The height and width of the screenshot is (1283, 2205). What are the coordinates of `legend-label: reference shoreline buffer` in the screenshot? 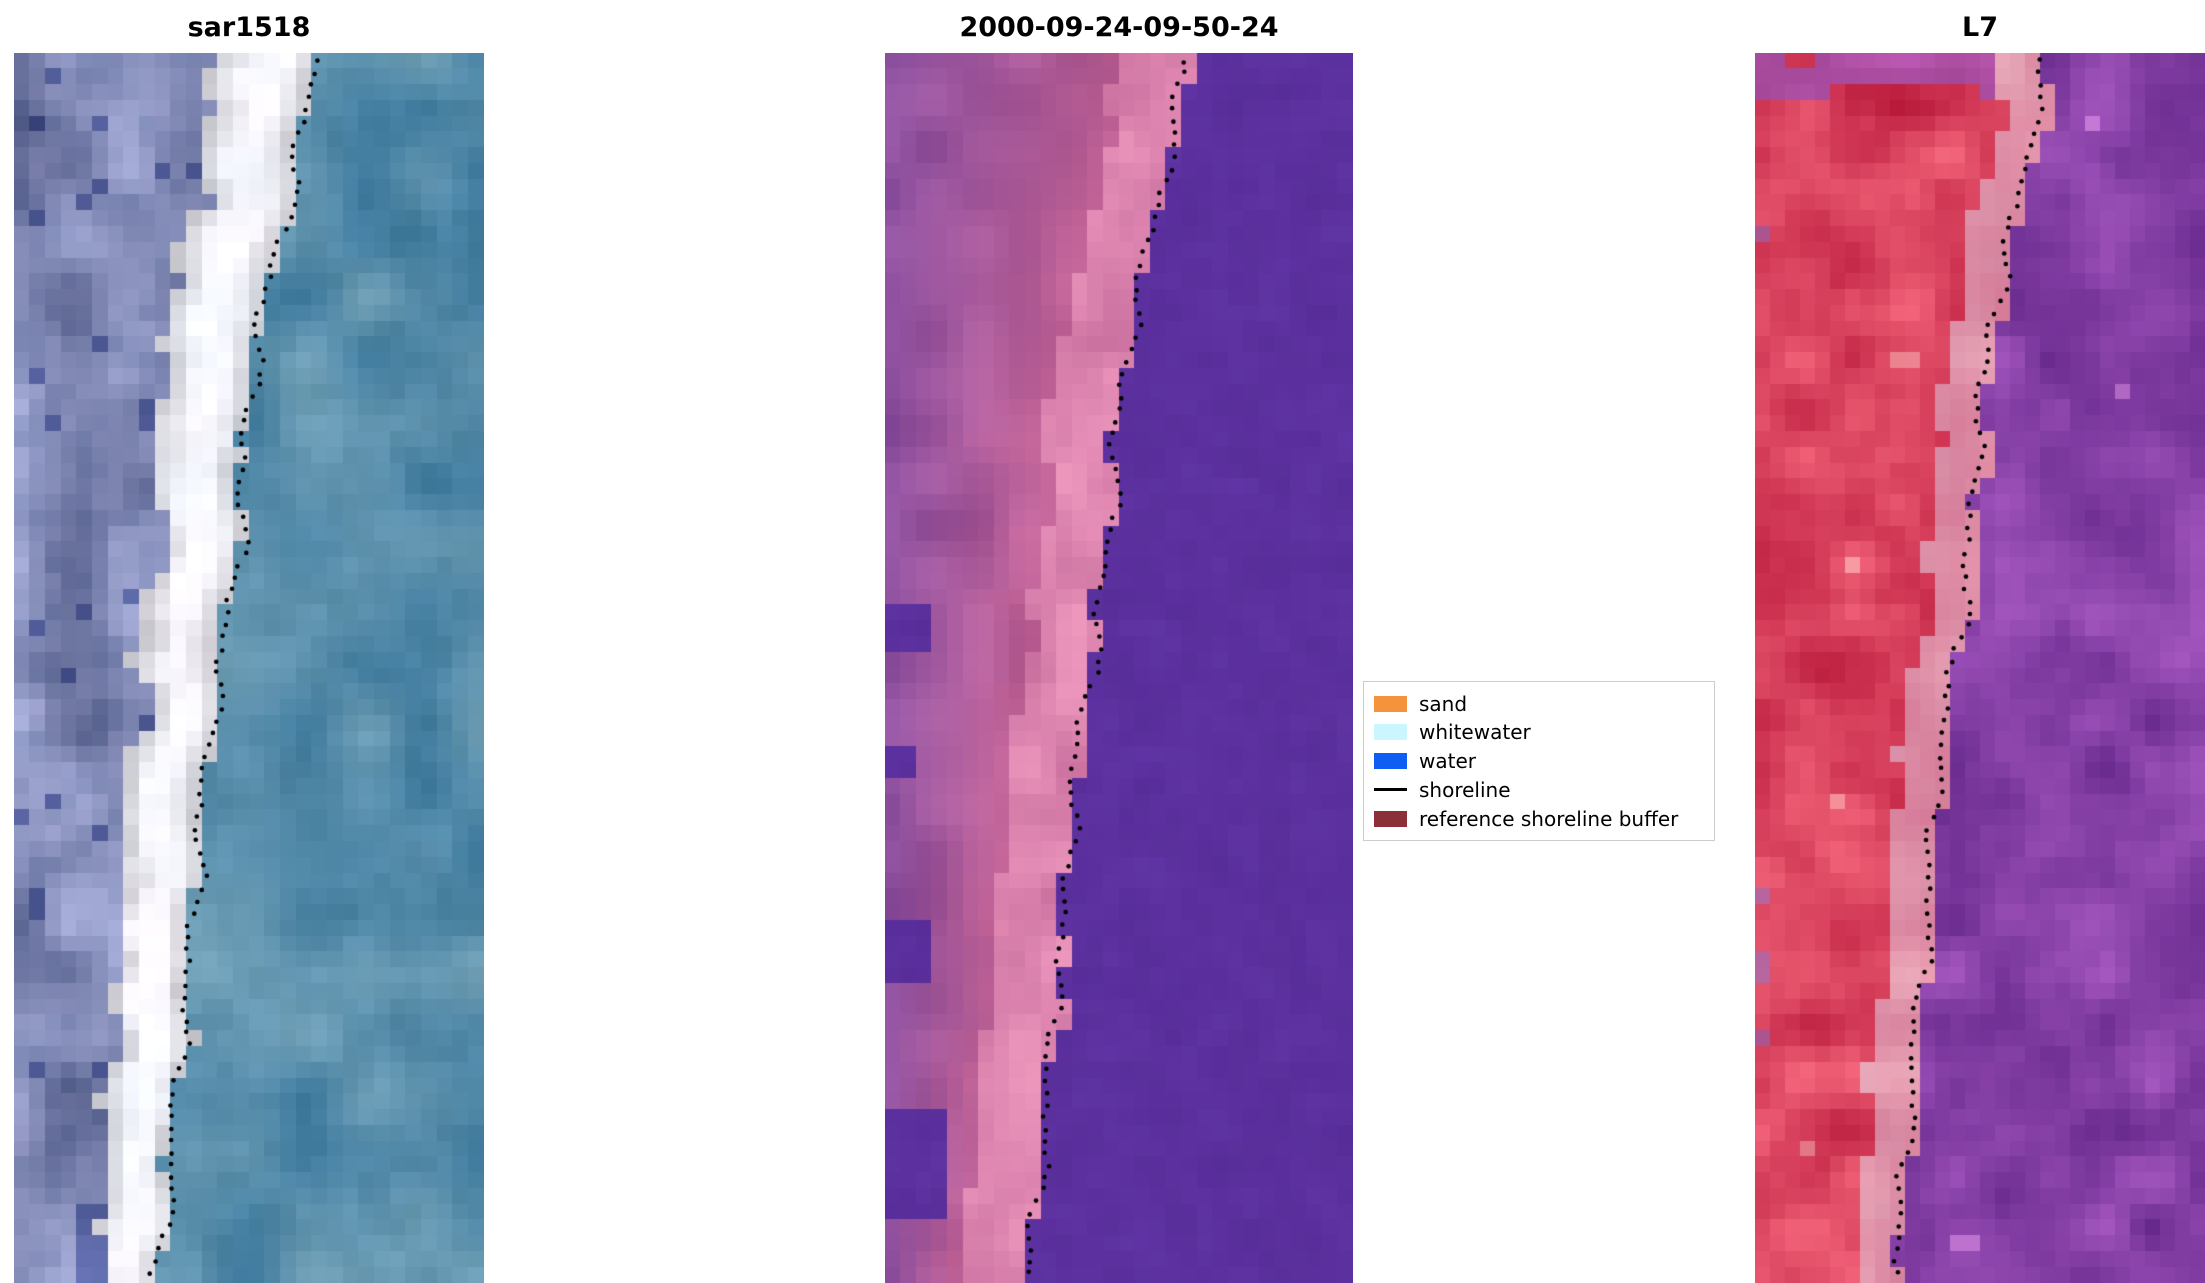 It's located at (1549, 818).